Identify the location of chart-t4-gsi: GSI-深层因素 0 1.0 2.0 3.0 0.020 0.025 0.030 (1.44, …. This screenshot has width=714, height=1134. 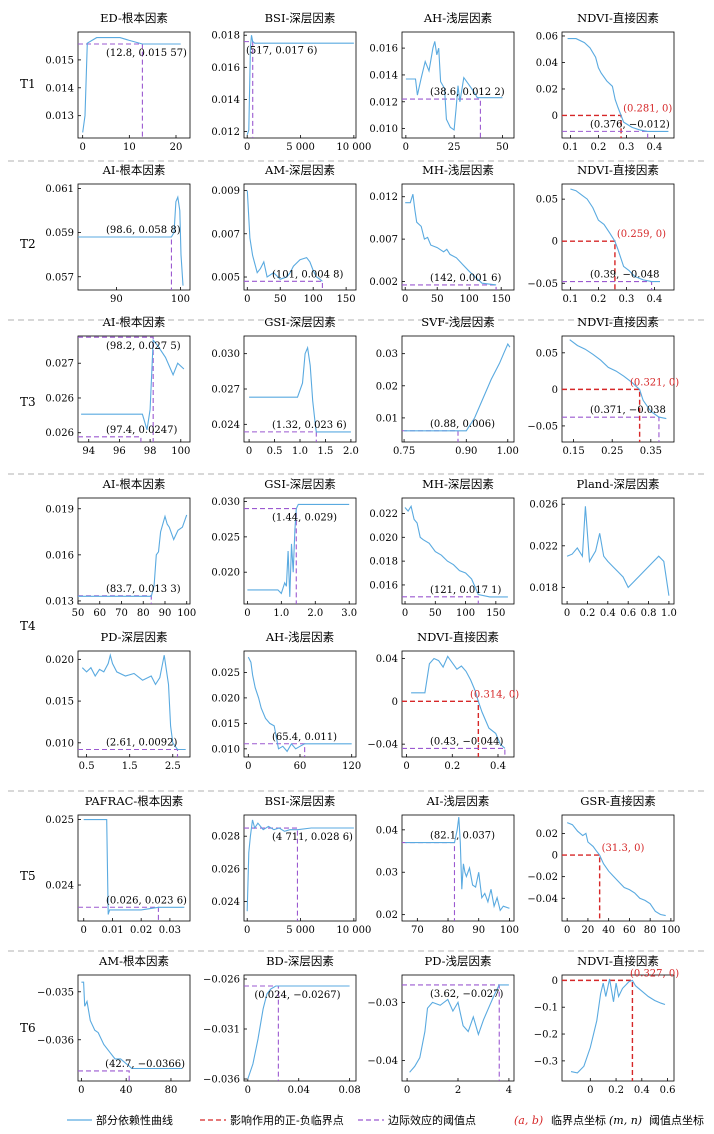
(284, 548).